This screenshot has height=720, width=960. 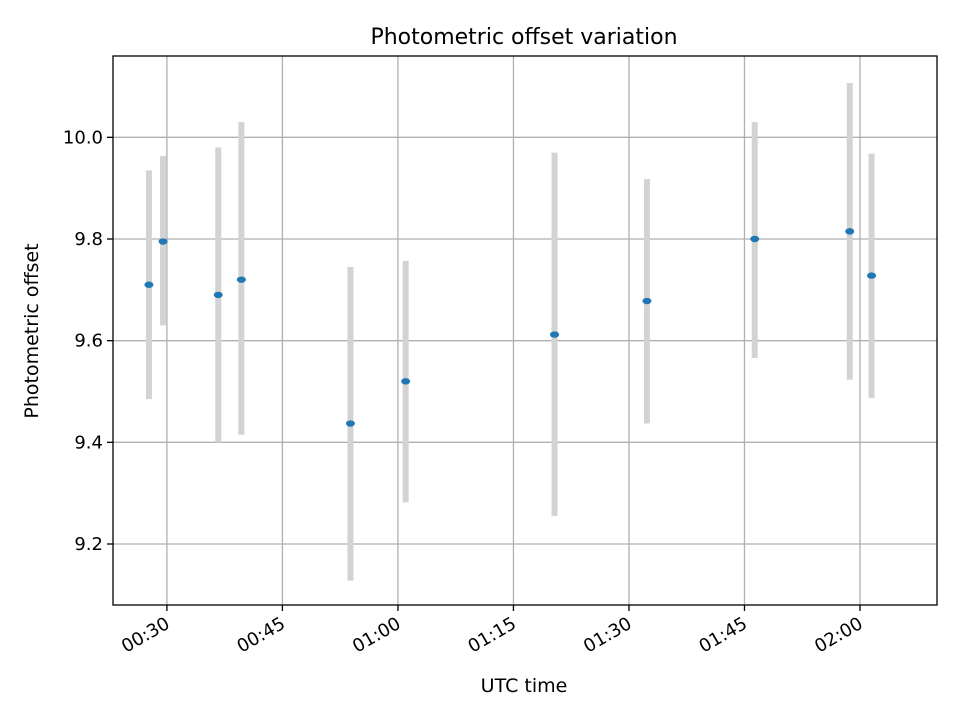 What do you see at coordinates (523, 37) in the screenshot?
I see `chart-title: Photometric offset variation` at bounding box center [523, 37].